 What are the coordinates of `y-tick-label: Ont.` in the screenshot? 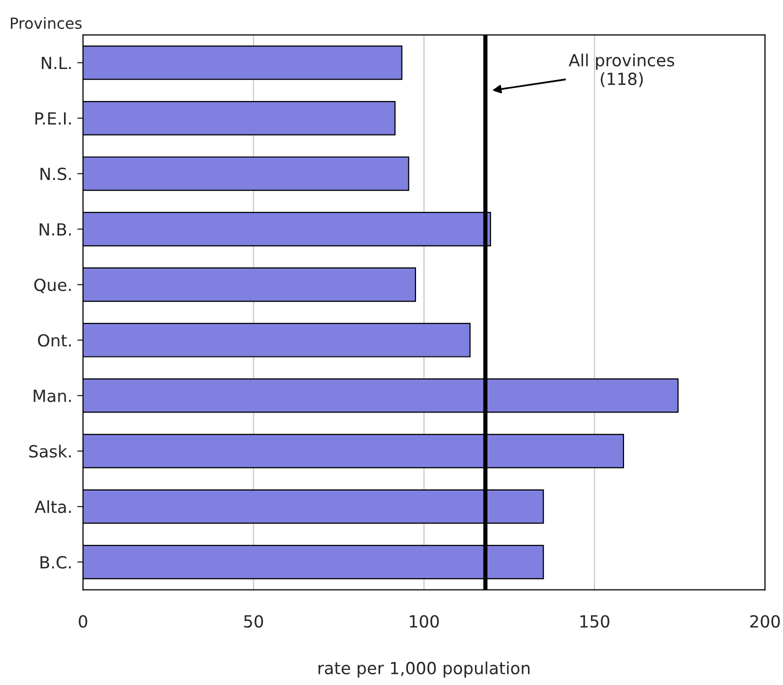 It's located at (54, 340).